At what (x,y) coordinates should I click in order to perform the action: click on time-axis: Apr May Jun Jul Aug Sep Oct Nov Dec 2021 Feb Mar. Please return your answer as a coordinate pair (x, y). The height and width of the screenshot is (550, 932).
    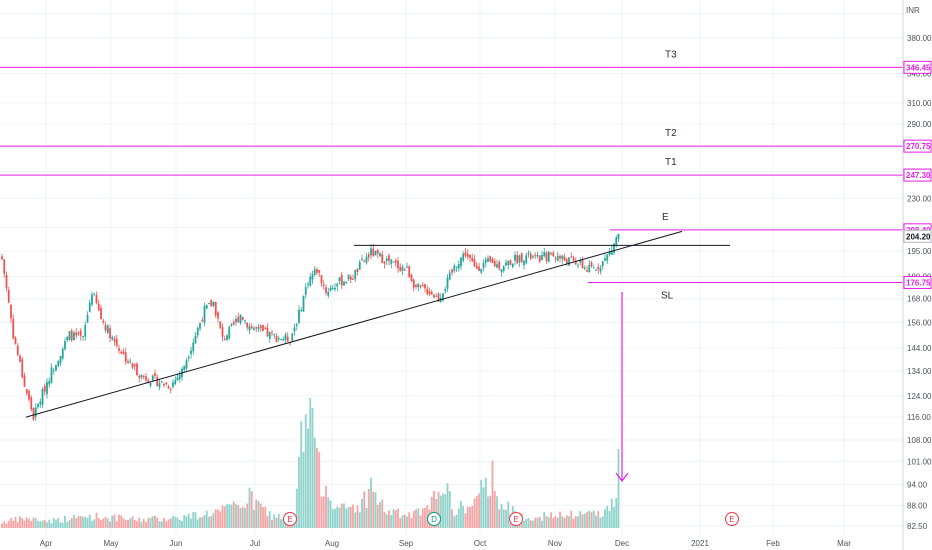
    Looking at the image, I should click on (445, 543).